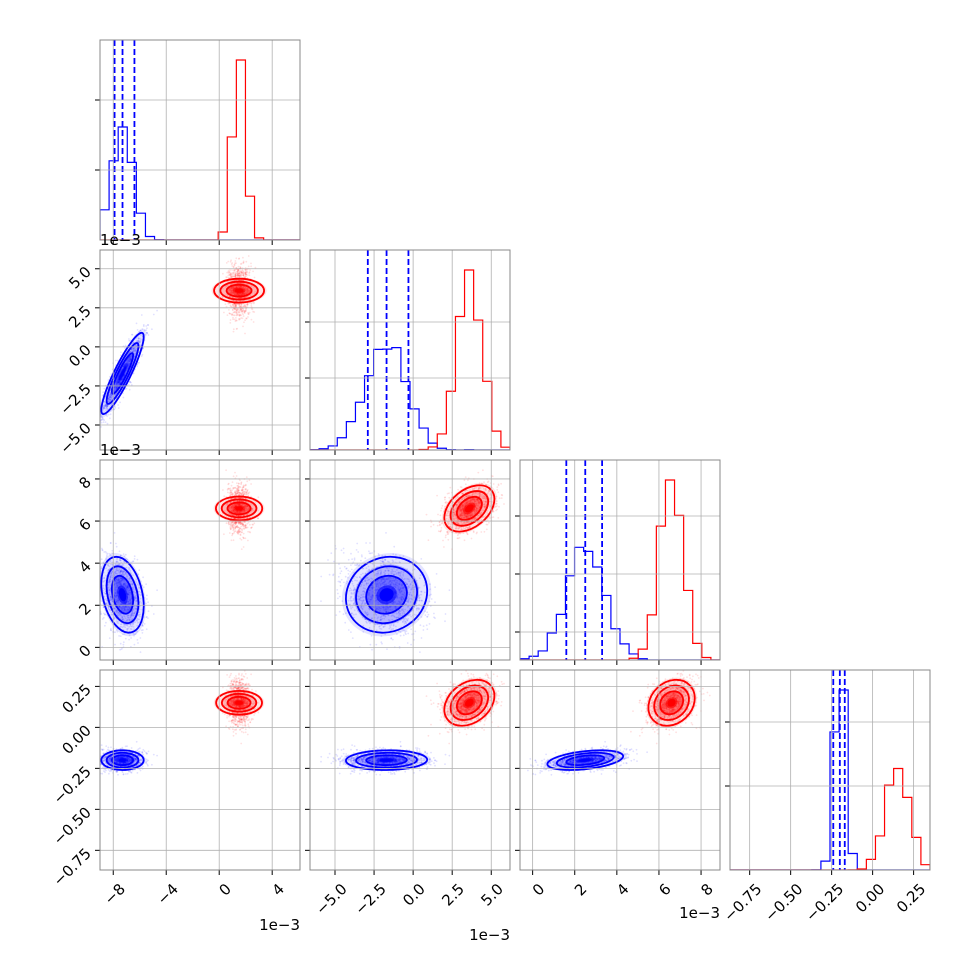  Describe the element at coordinates (80, 278) in the screenshot. I see `scatter-r2-c1-ytick-label: 5.0` at that location.